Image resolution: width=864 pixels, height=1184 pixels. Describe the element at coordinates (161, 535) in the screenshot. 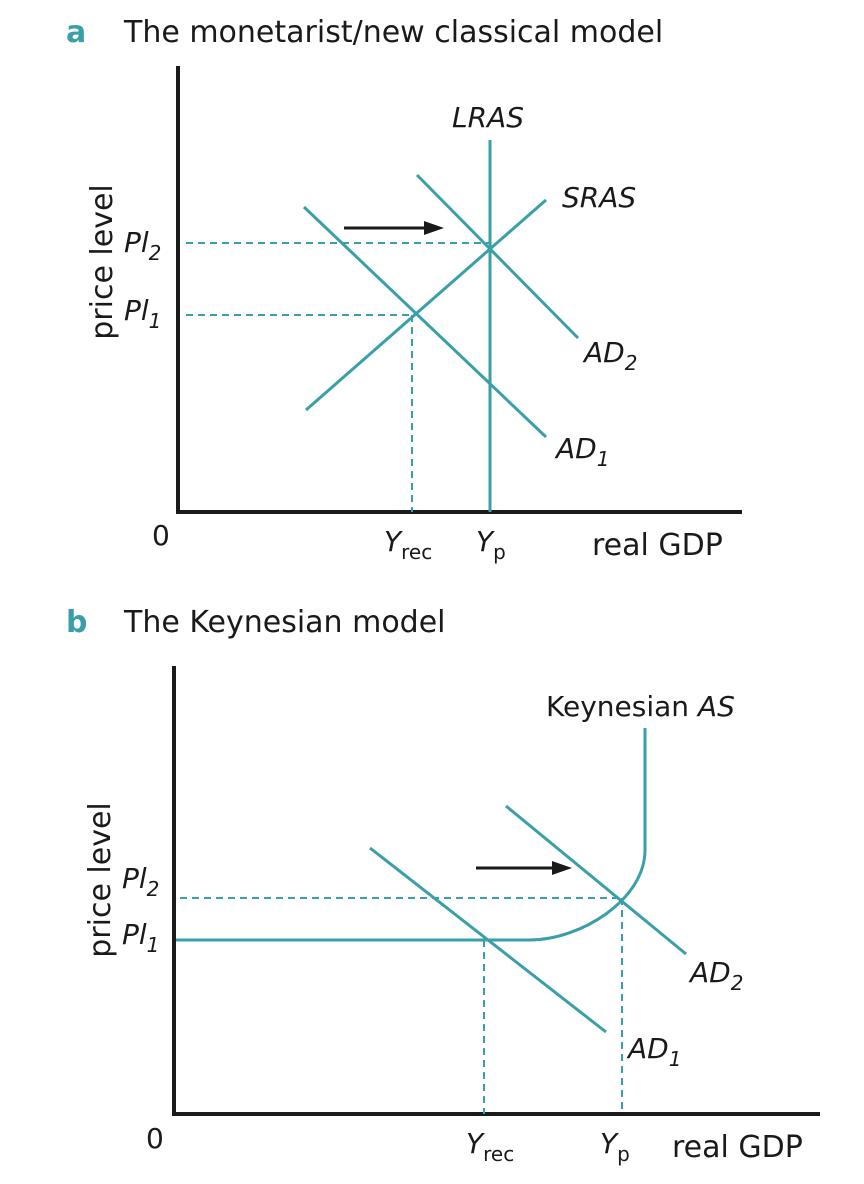

I see `panel-a-origin: 0` at that location.